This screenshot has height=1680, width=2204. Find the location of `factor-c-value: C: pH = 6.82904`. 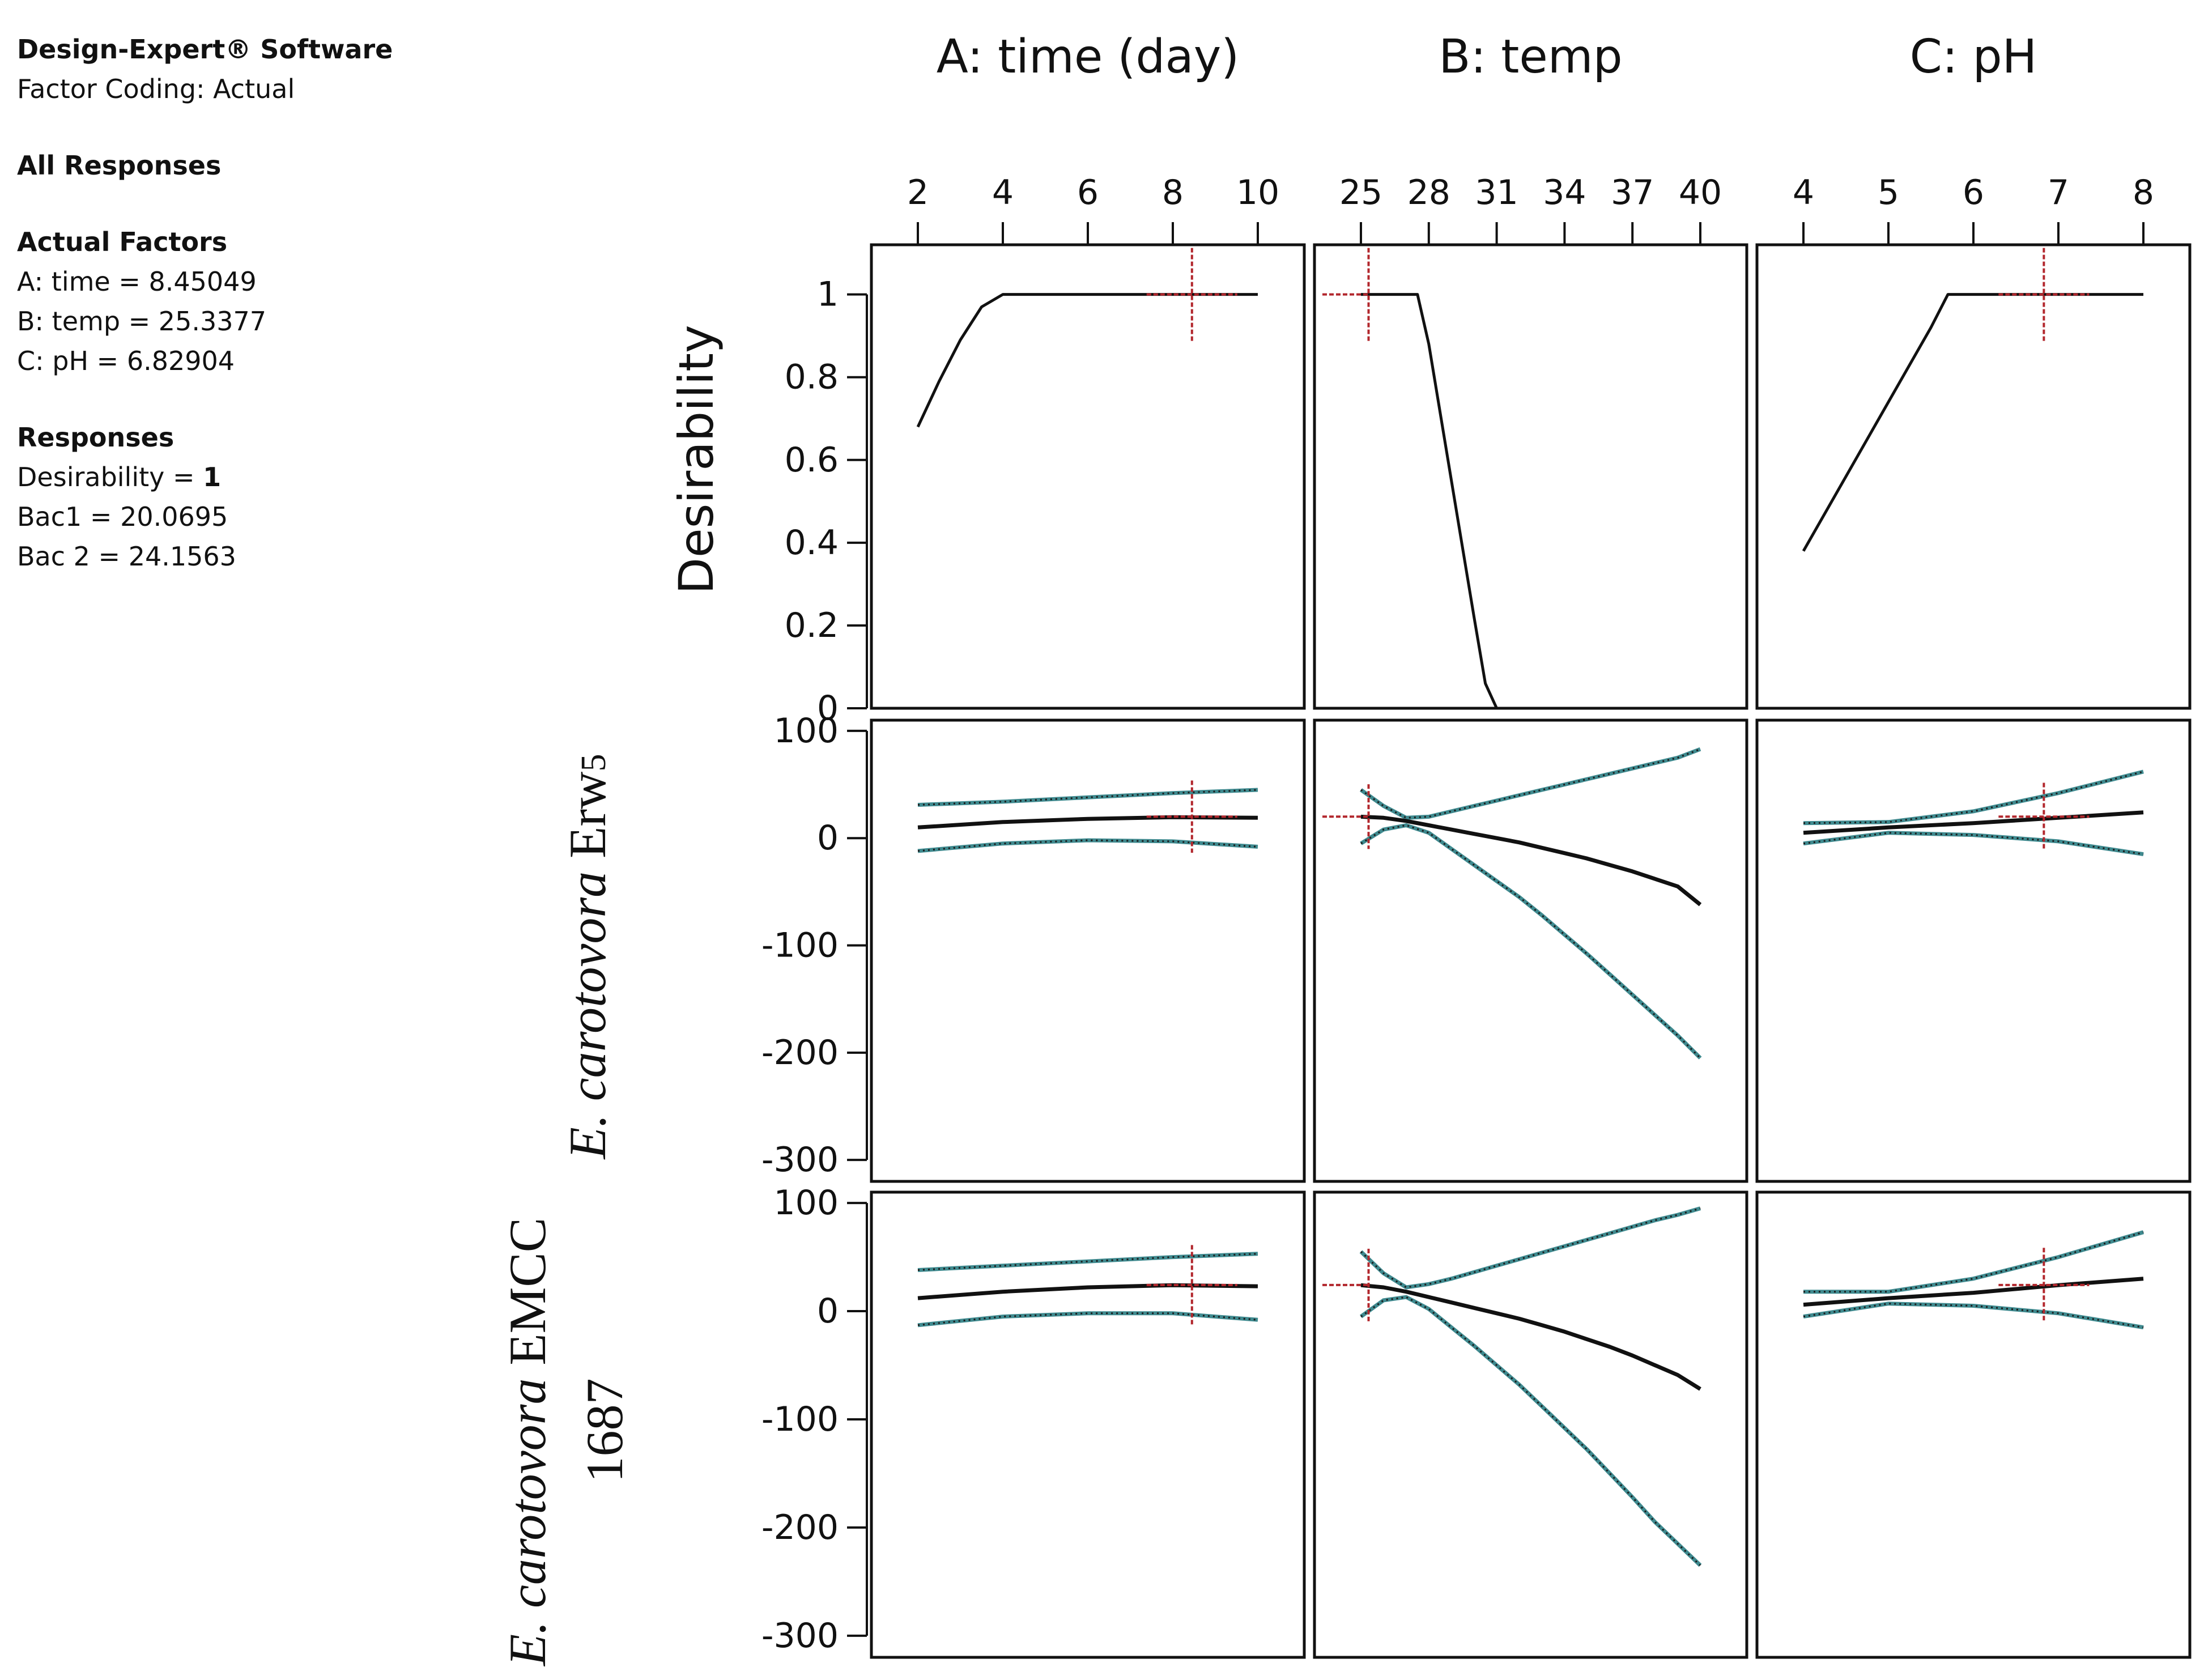

factor-c-value: C: pH = 6.82904 is located at coordinates (126, 361).